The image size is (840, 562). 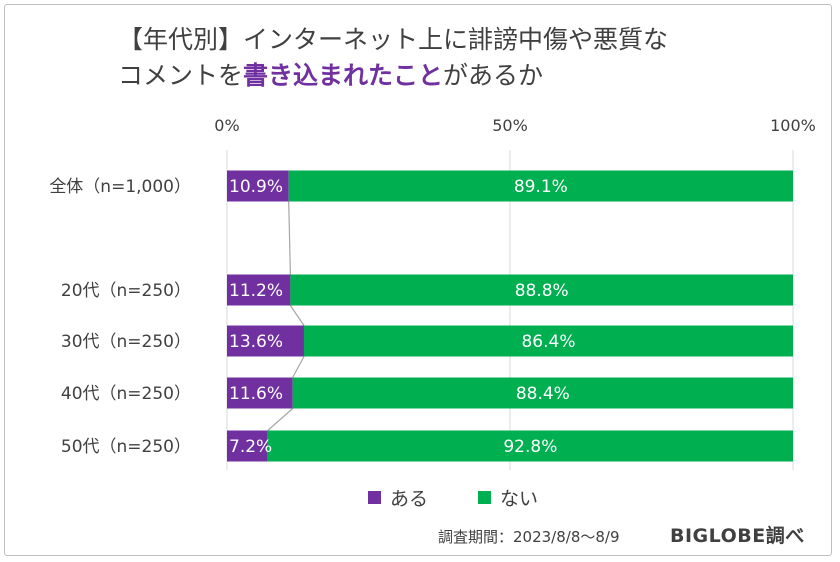 I want to click on data-label-aru-3: 11.6%, so click(x=256, y=394).